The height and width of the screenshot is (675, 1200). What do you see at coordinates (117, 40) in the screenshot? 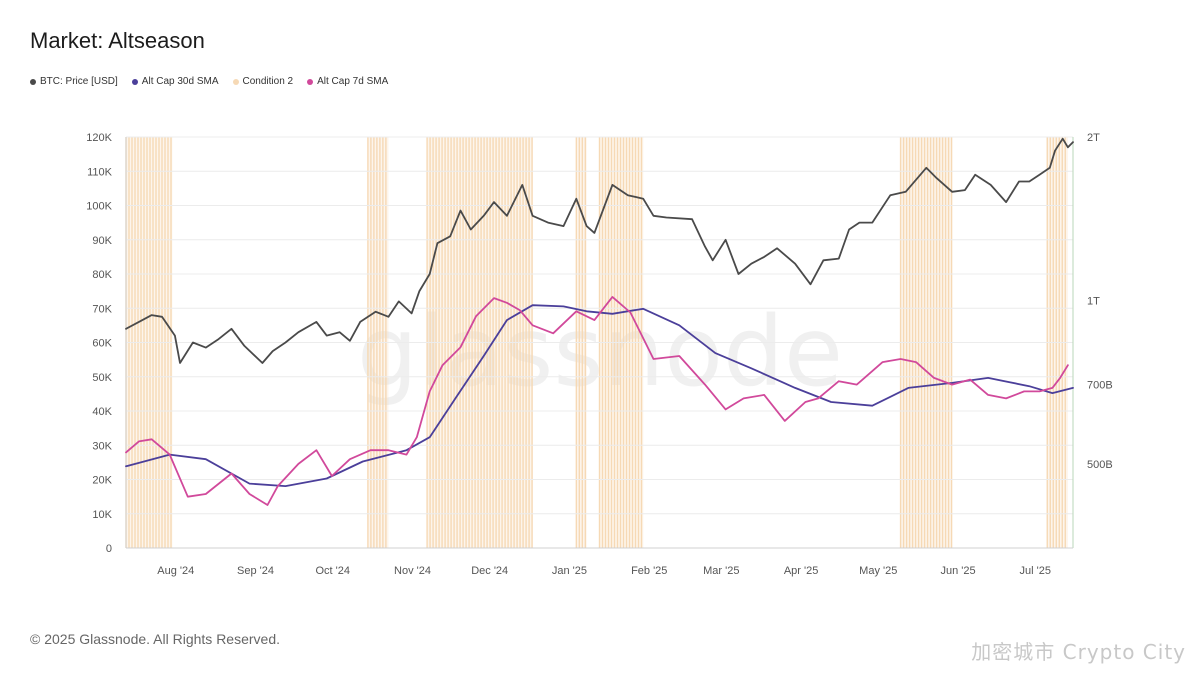
I see `chart-title: Market: Altseason` at bounding box center [117, 40].